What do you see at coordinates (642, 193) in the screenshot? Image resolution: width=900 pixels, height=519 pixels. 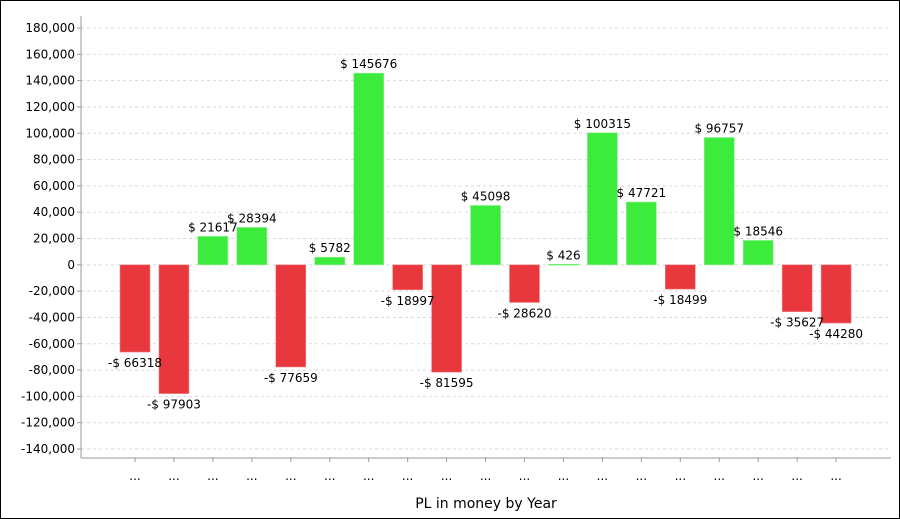 I see `data-label: $ 47721` at bounding box center [642, 193].